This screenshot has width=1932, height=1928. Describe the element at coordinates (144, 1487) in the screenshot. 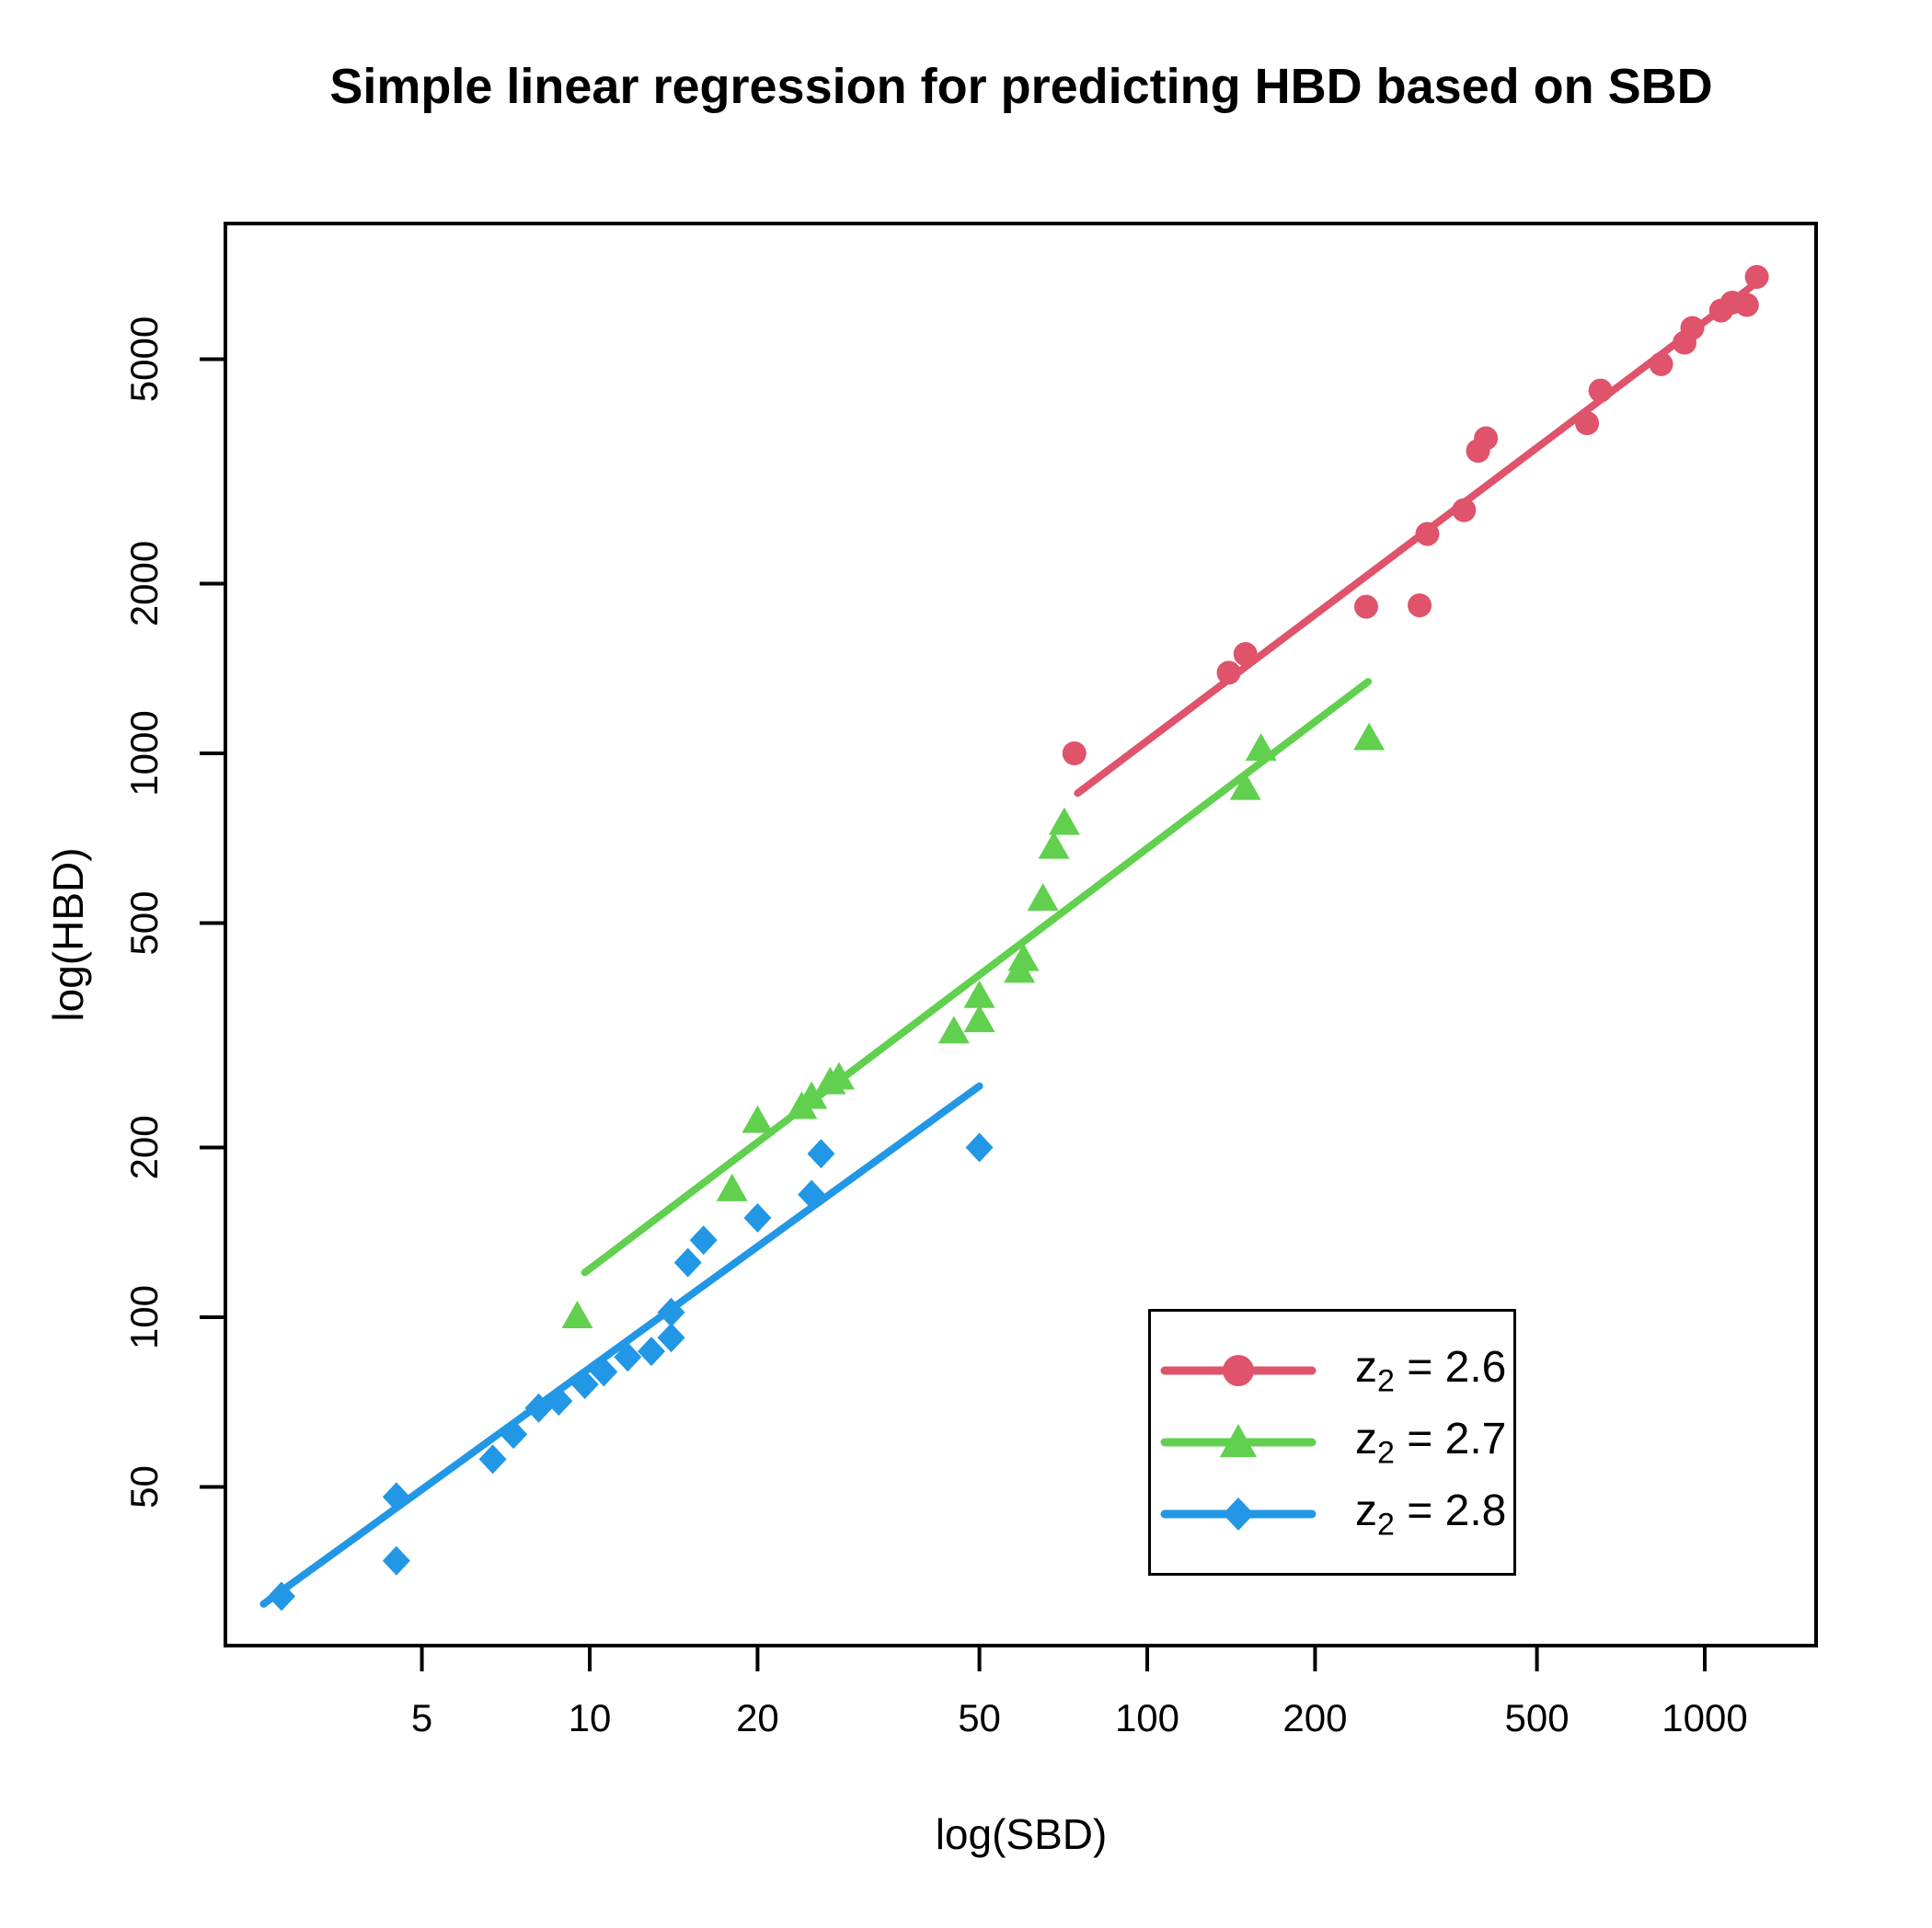

I see `y-tick-label: 50` at that location.